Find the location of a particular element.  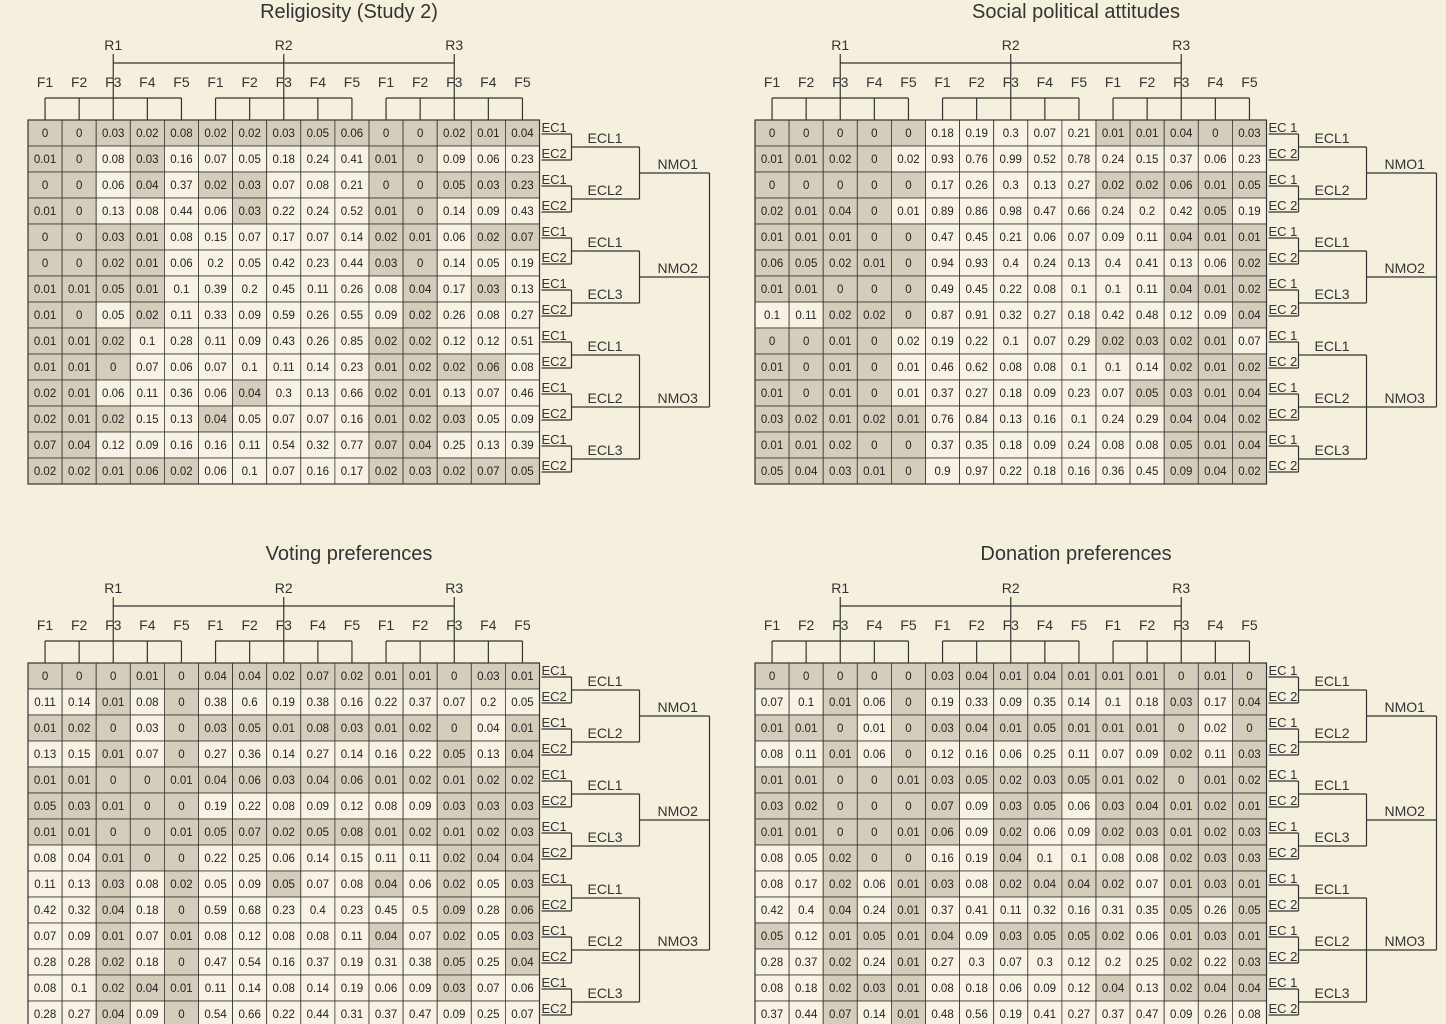

cell-value: 0.17 is located at coordinates (1215, 703).